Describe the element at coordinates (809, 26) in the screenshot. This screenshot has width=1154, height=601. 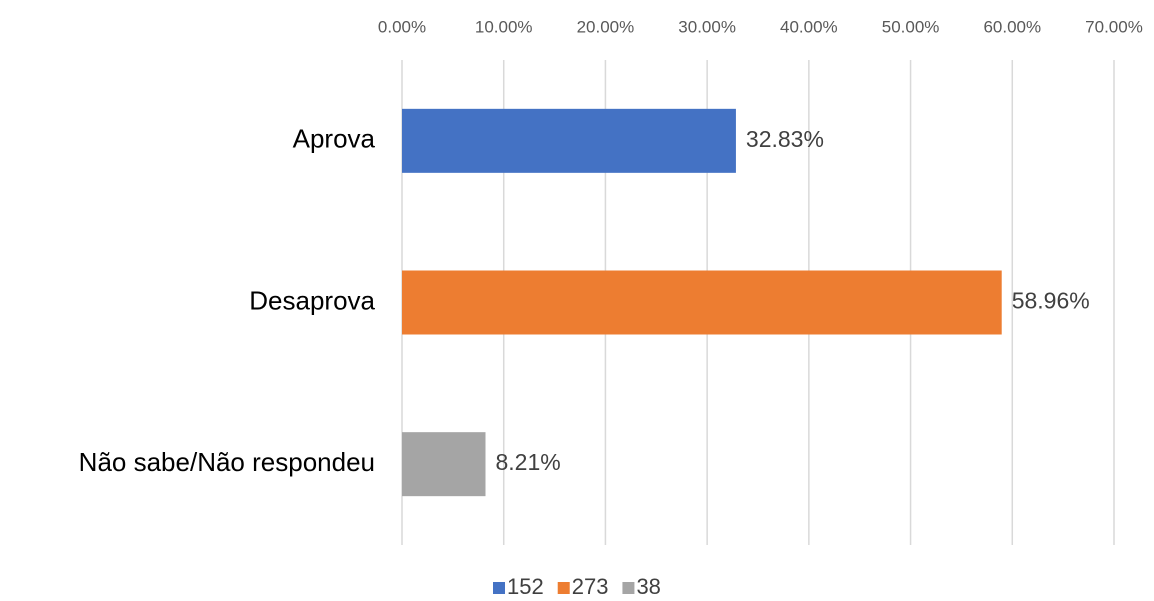
I see `x-tick-label: 40.00%` at that location.